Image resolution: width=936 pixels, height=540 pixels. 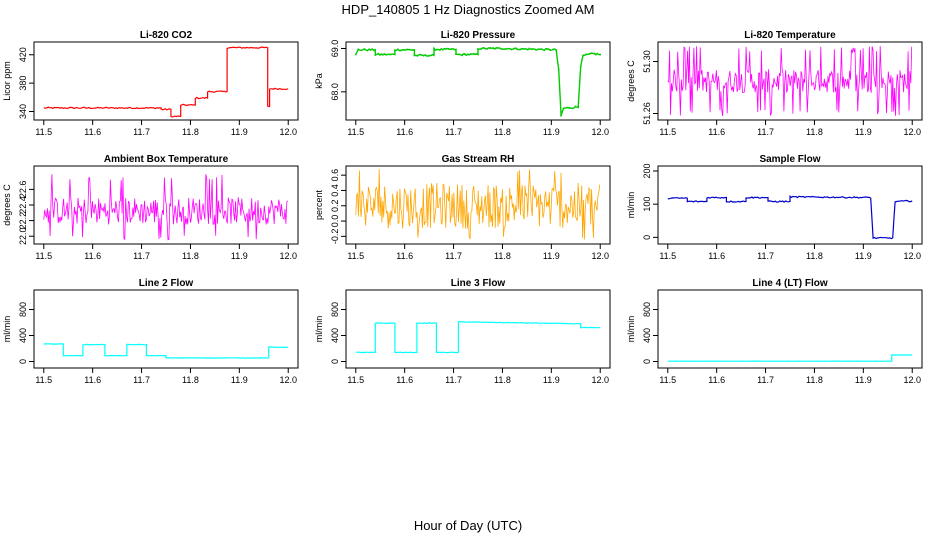 I want to click on y-tick-label: 0.0, so click(x=335, y=221).